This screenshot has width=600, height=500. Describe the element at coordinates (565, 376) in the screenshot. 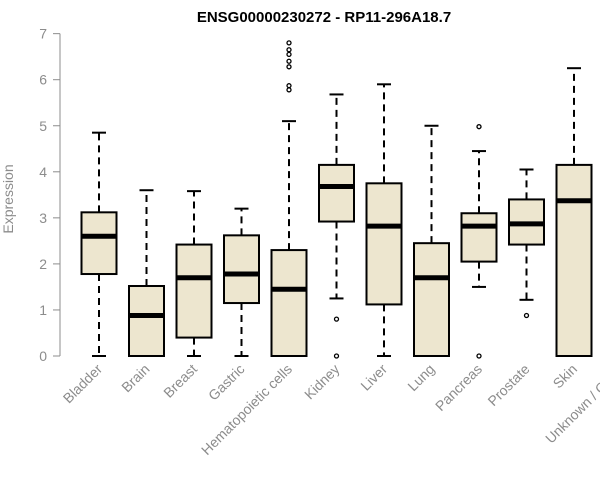

I see `x-tick-label: Skin` at that location.